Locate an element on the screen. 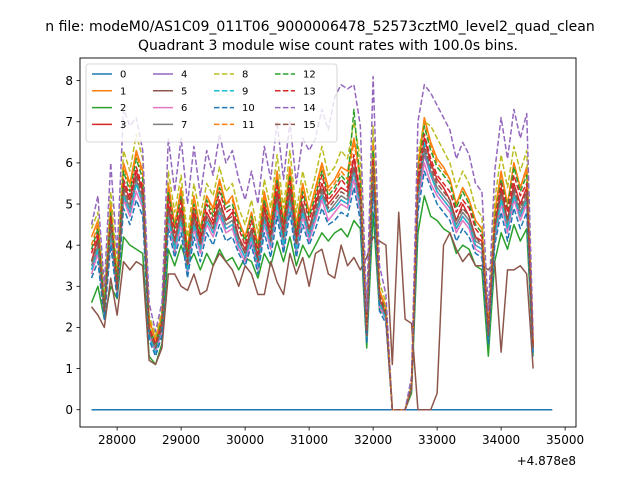 This screenshot has height=480, width=640. legend-label-6: 6 is located at coordinates (184, 108).